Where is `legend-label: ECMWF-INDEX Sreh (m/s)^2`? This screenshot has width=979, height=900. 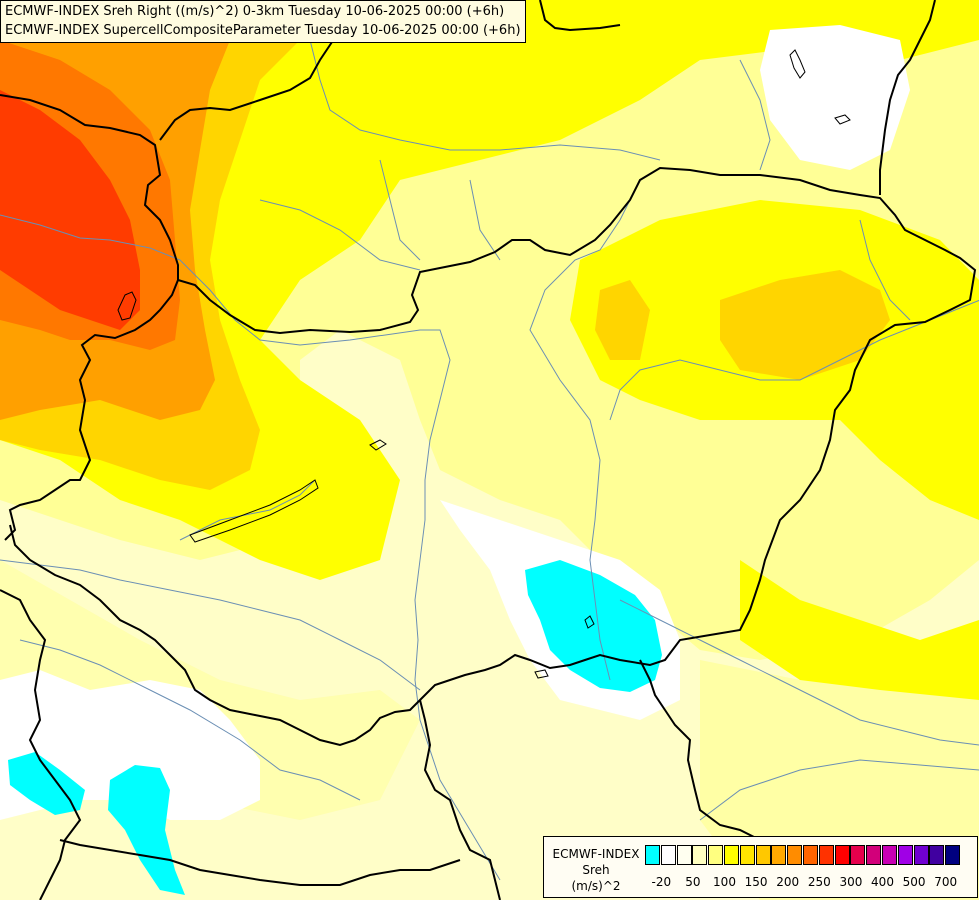 legend-label: ECMWF-INDEX Sreh (m/s)^2 is located at coordinates (596, 870).